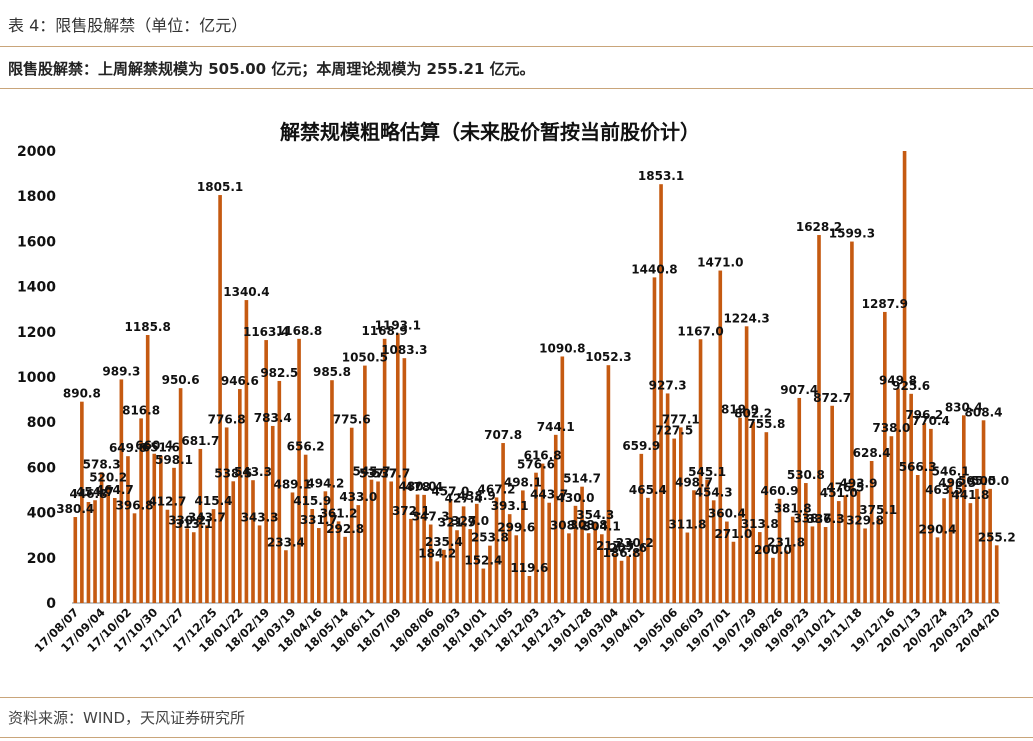 The width and height of the screenshot is (1033, 741). Describe the element at coordinates (536, 465) in the screenshot. I see `data-label: 576.6` at that location.